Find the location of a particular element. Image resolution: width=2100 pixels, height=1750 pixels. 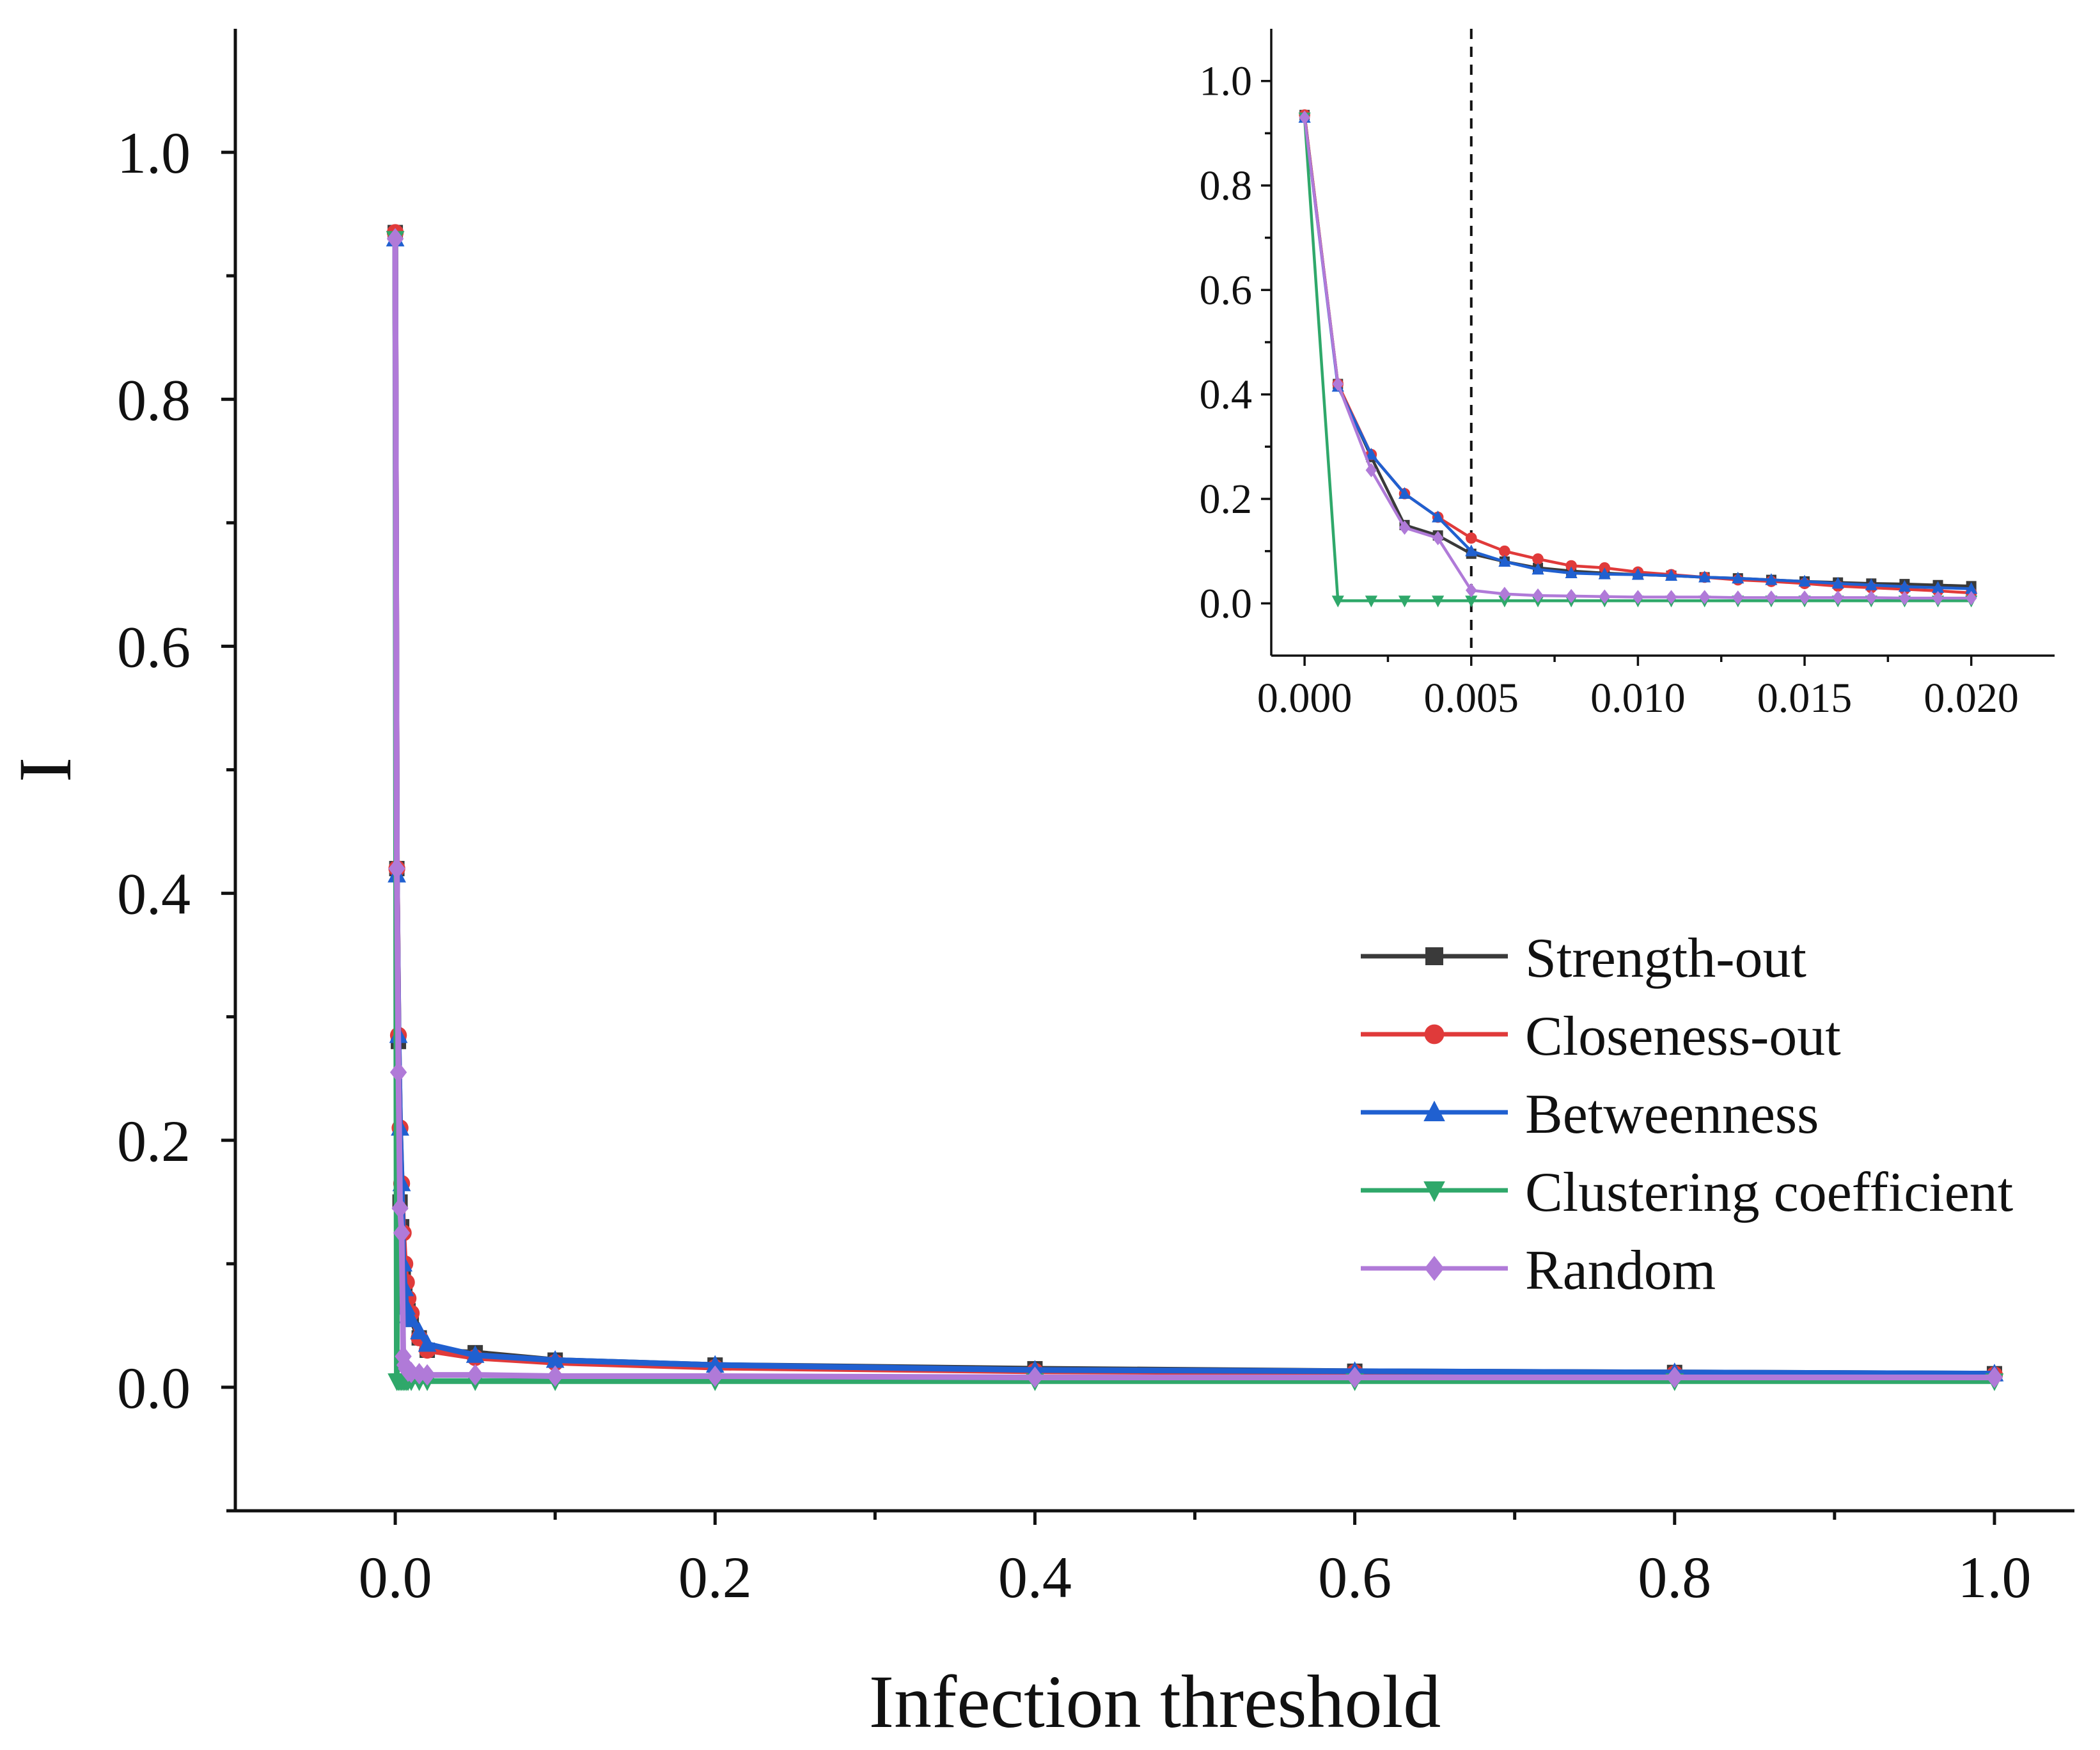

inset-x-tick-label: 0.015 is located at coordinates (1805, 698).